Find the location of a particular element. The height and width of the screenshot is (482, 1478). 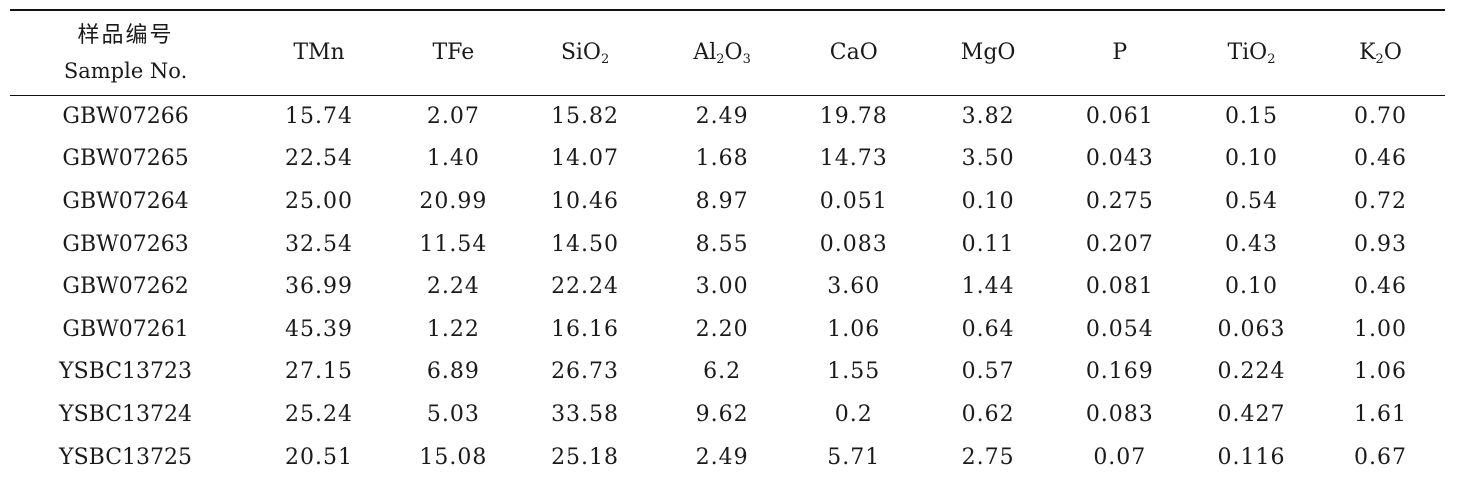

k2o-value-cell: 0.67 is located at coordinates (1380, 457).